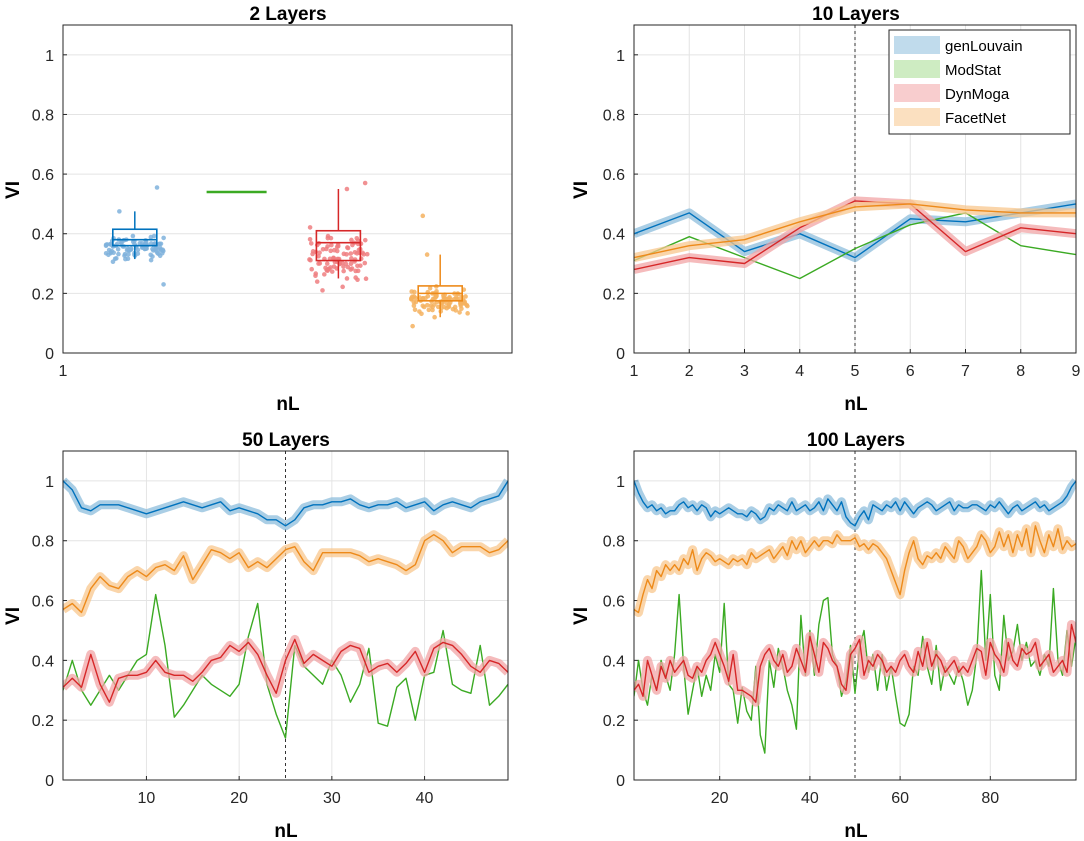  Describe the element at coordinates (744, 371) in the screenshot. I see `x-tick-label: 3` at that location.